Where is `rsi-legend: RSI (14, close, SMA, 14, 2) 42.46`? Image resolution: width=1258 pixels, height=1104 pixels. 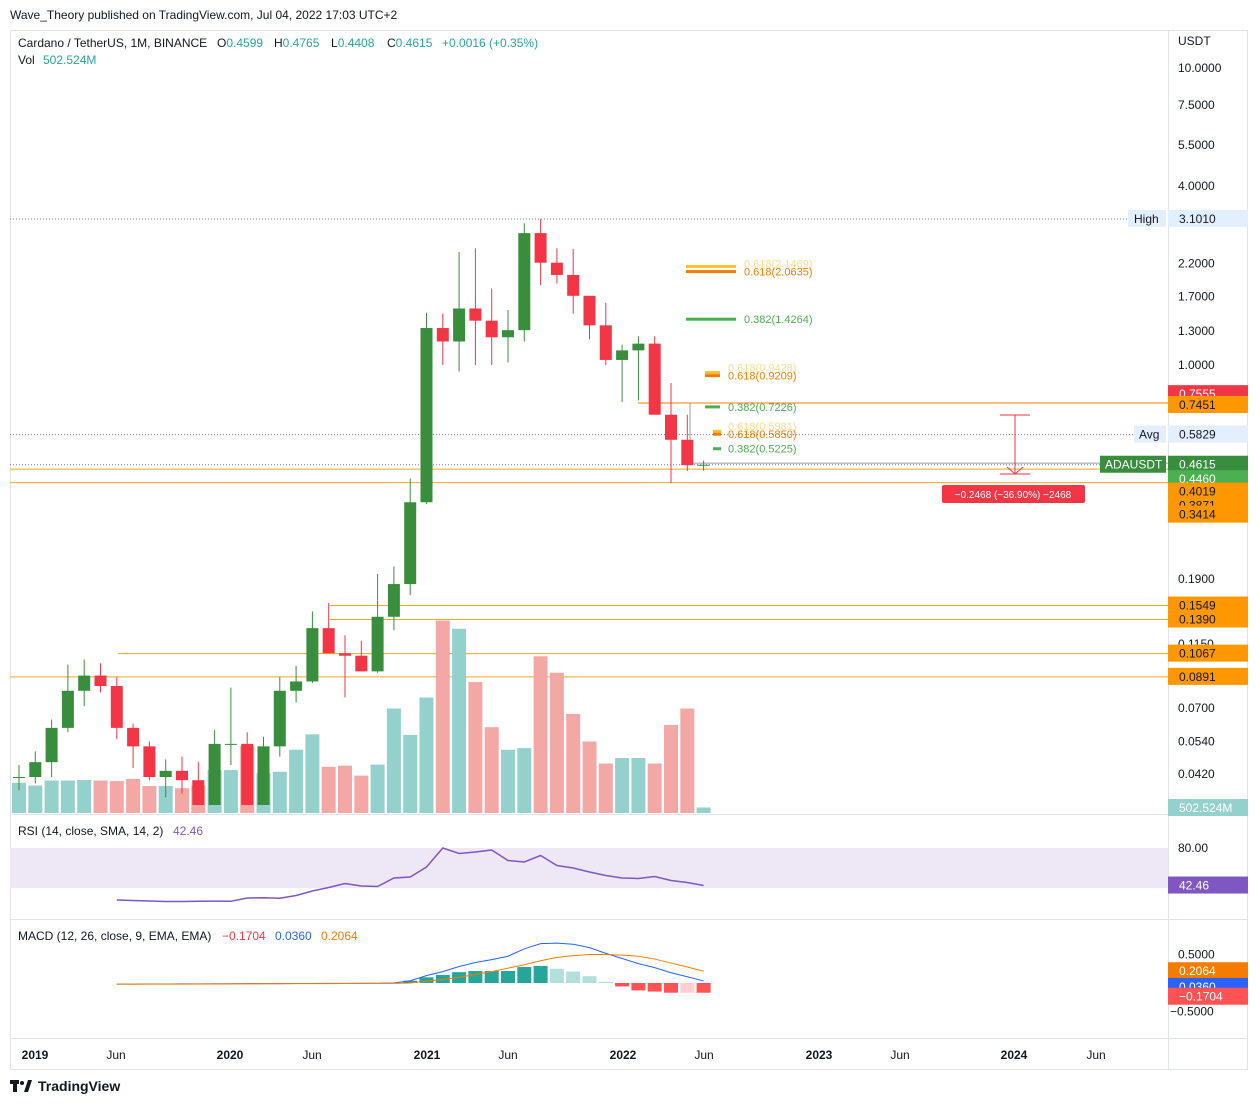 rsi-legend: RSI (14, close, SMA, 14, 2) 42.46 is located at coordinates (110, 831).